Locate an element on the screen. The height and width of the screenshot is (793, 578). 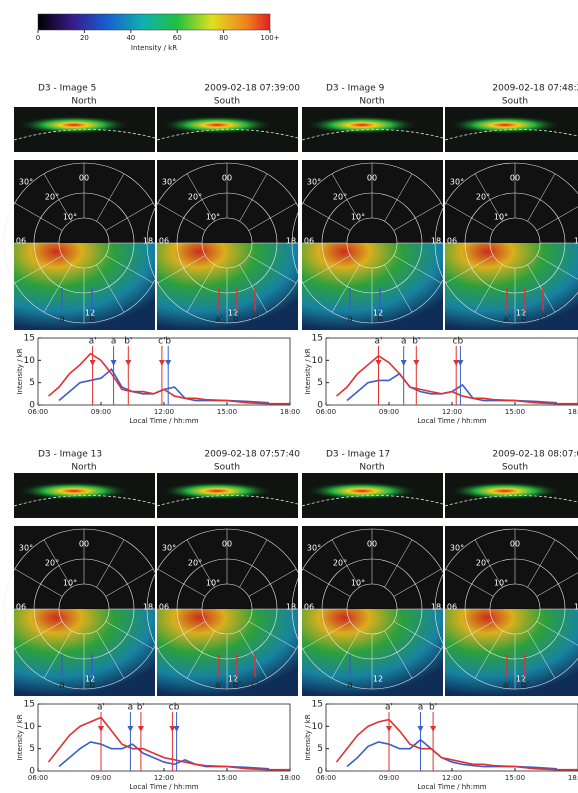
hemisphere-label: South is located at coordinates (515, 102).